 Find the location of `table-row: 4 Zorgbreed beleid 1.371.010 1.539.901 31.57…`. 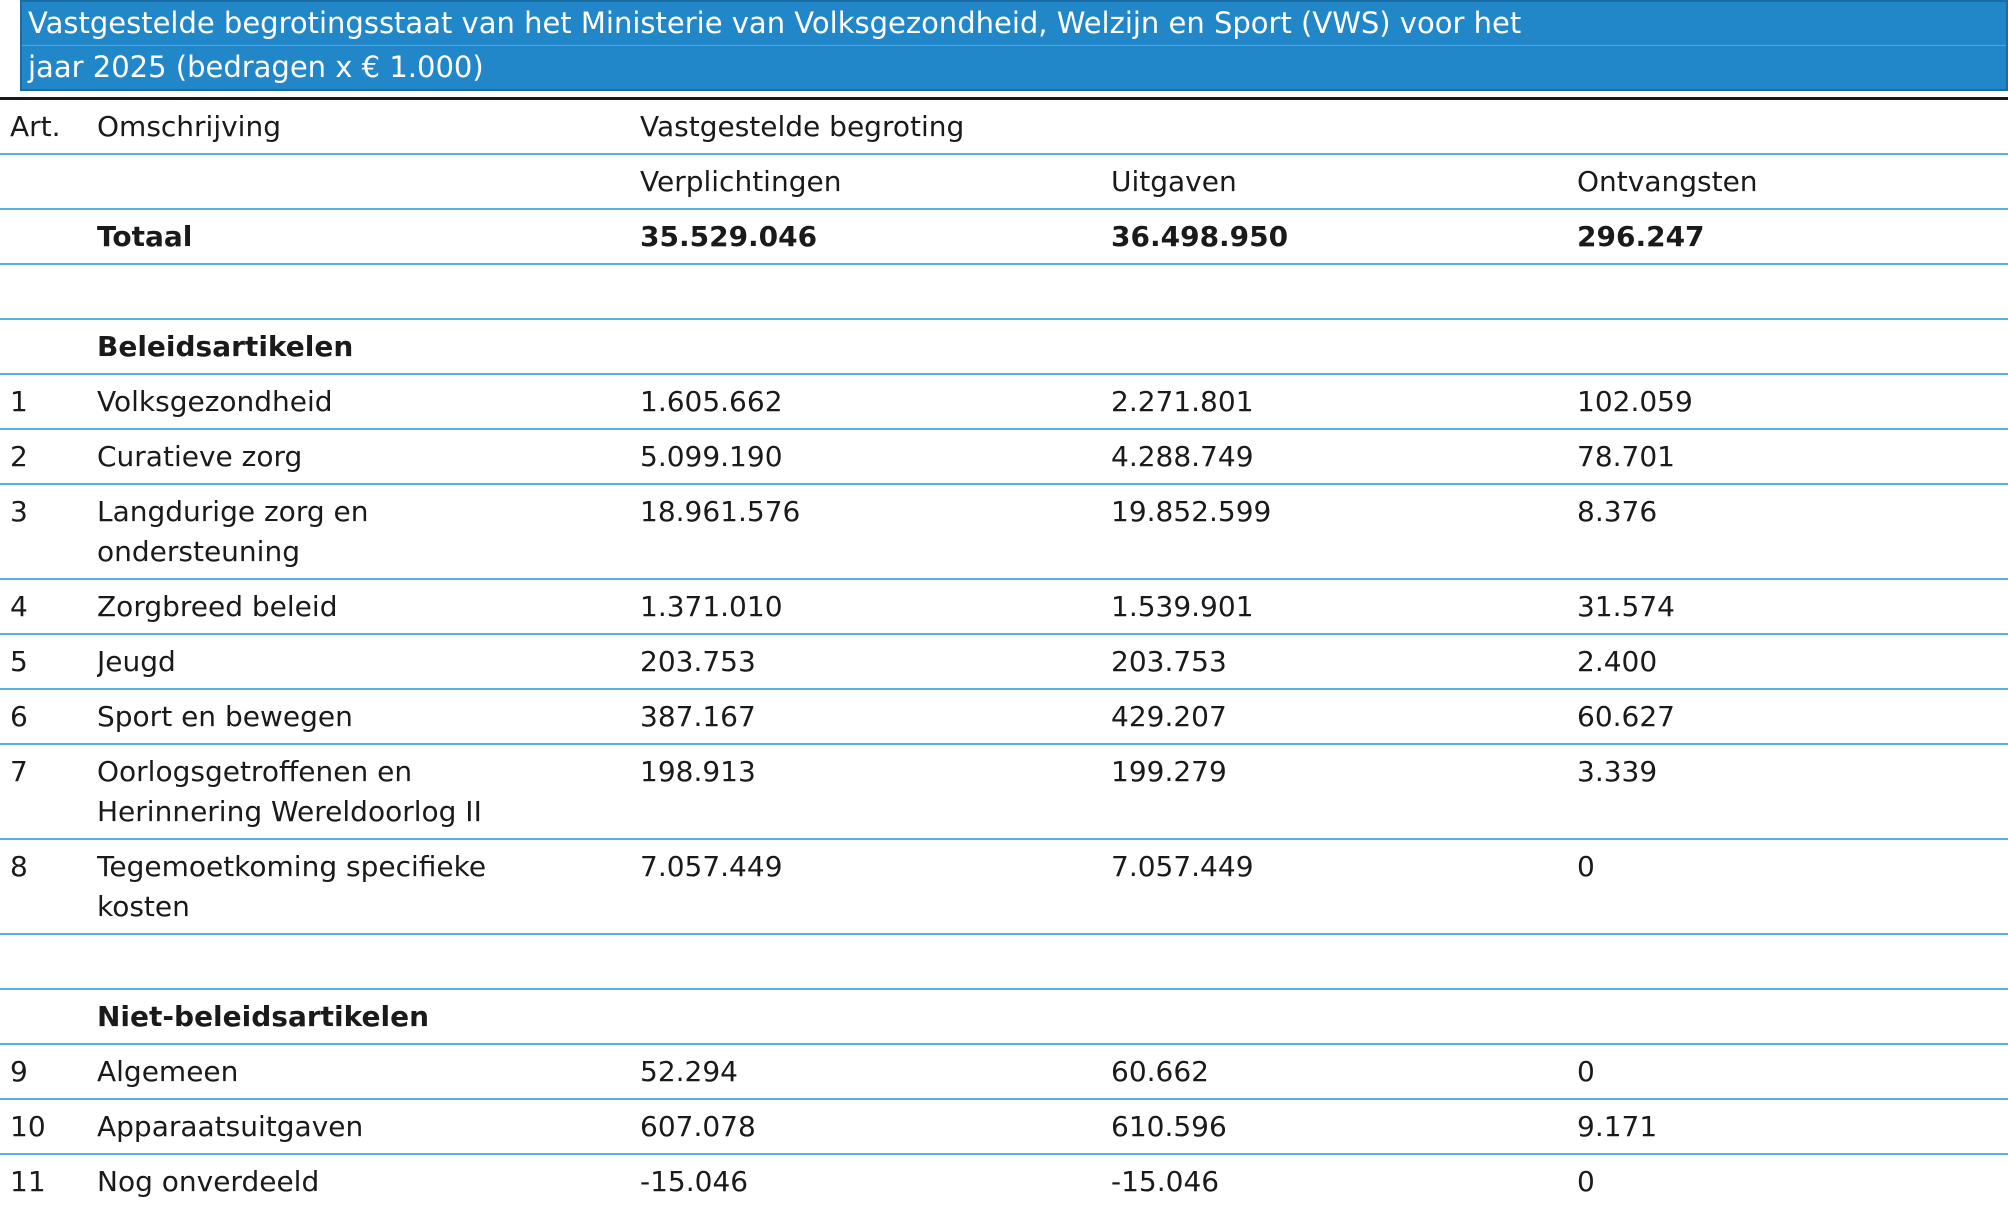

table-row: 4 Zorgbreed beleid 1.371.010 1.539.901 31.57… is located at coordinates (1004, 607).